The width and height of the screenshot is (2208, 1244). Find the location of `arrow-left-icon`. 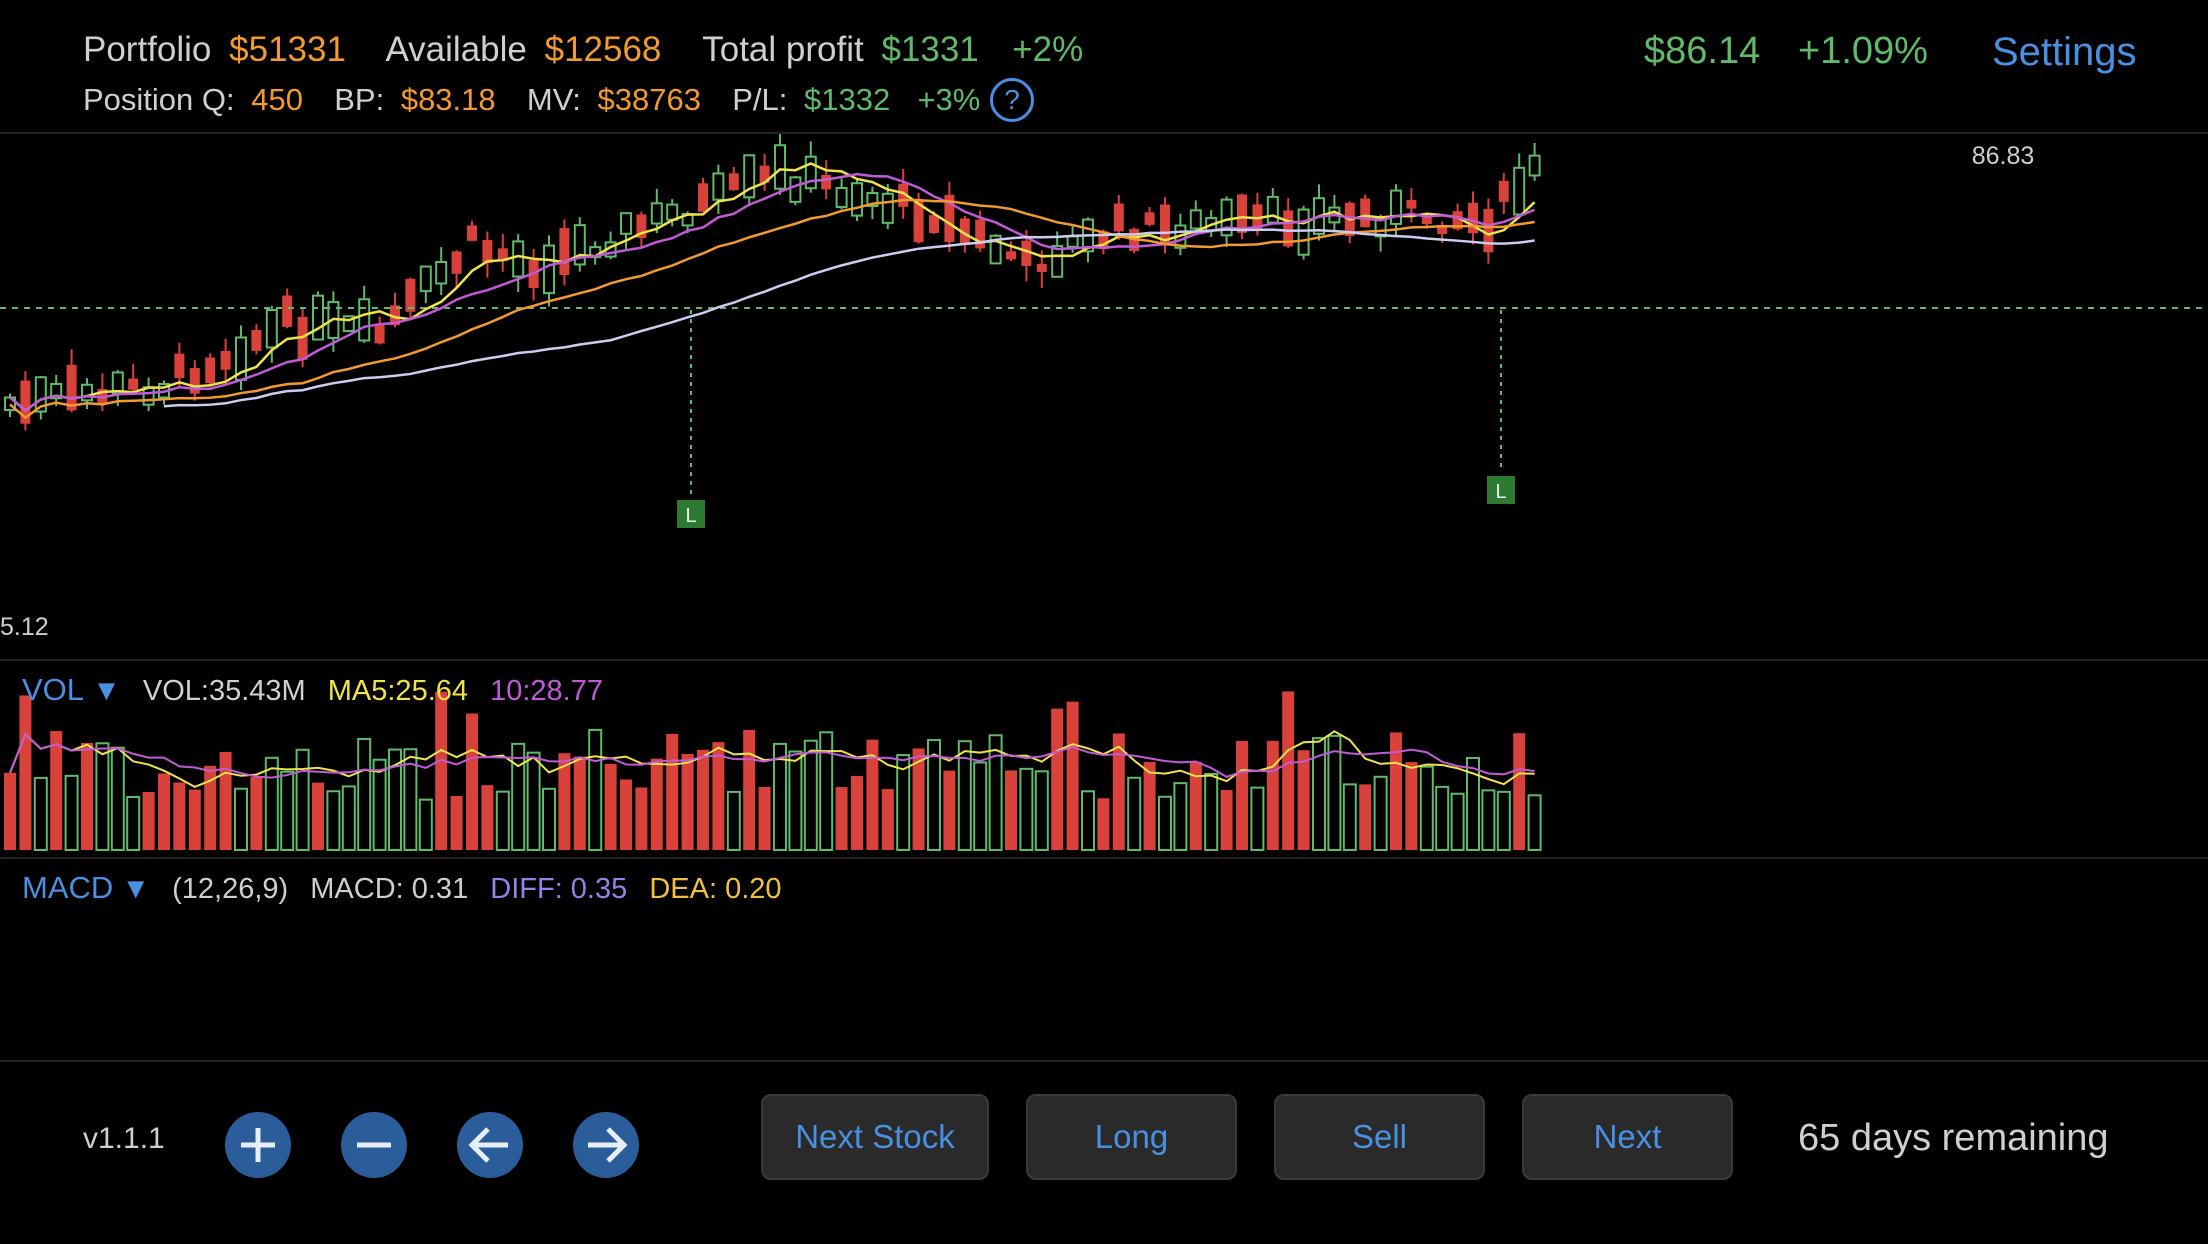

arrow-left-icon is located at coordinates (488, 1145).